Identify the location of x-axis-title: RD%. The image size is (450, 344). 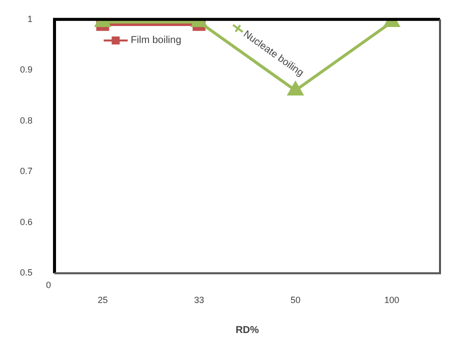
(248, 330).